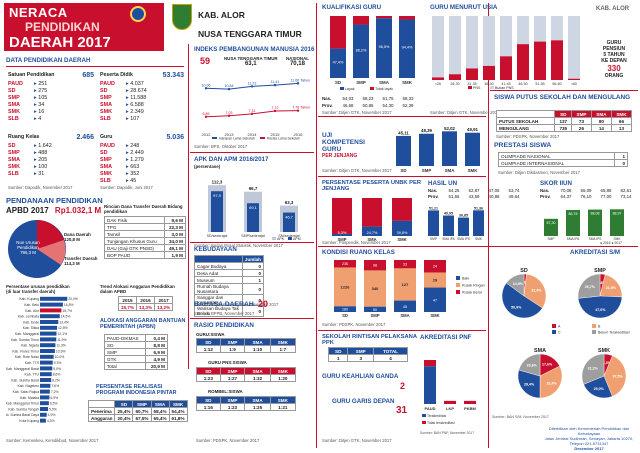 The width and height of the screenshot is (640, 453). Describe the element at coordinates (106, 112) in the screenshot. I see `peserta-item-key: SMK` at that location.